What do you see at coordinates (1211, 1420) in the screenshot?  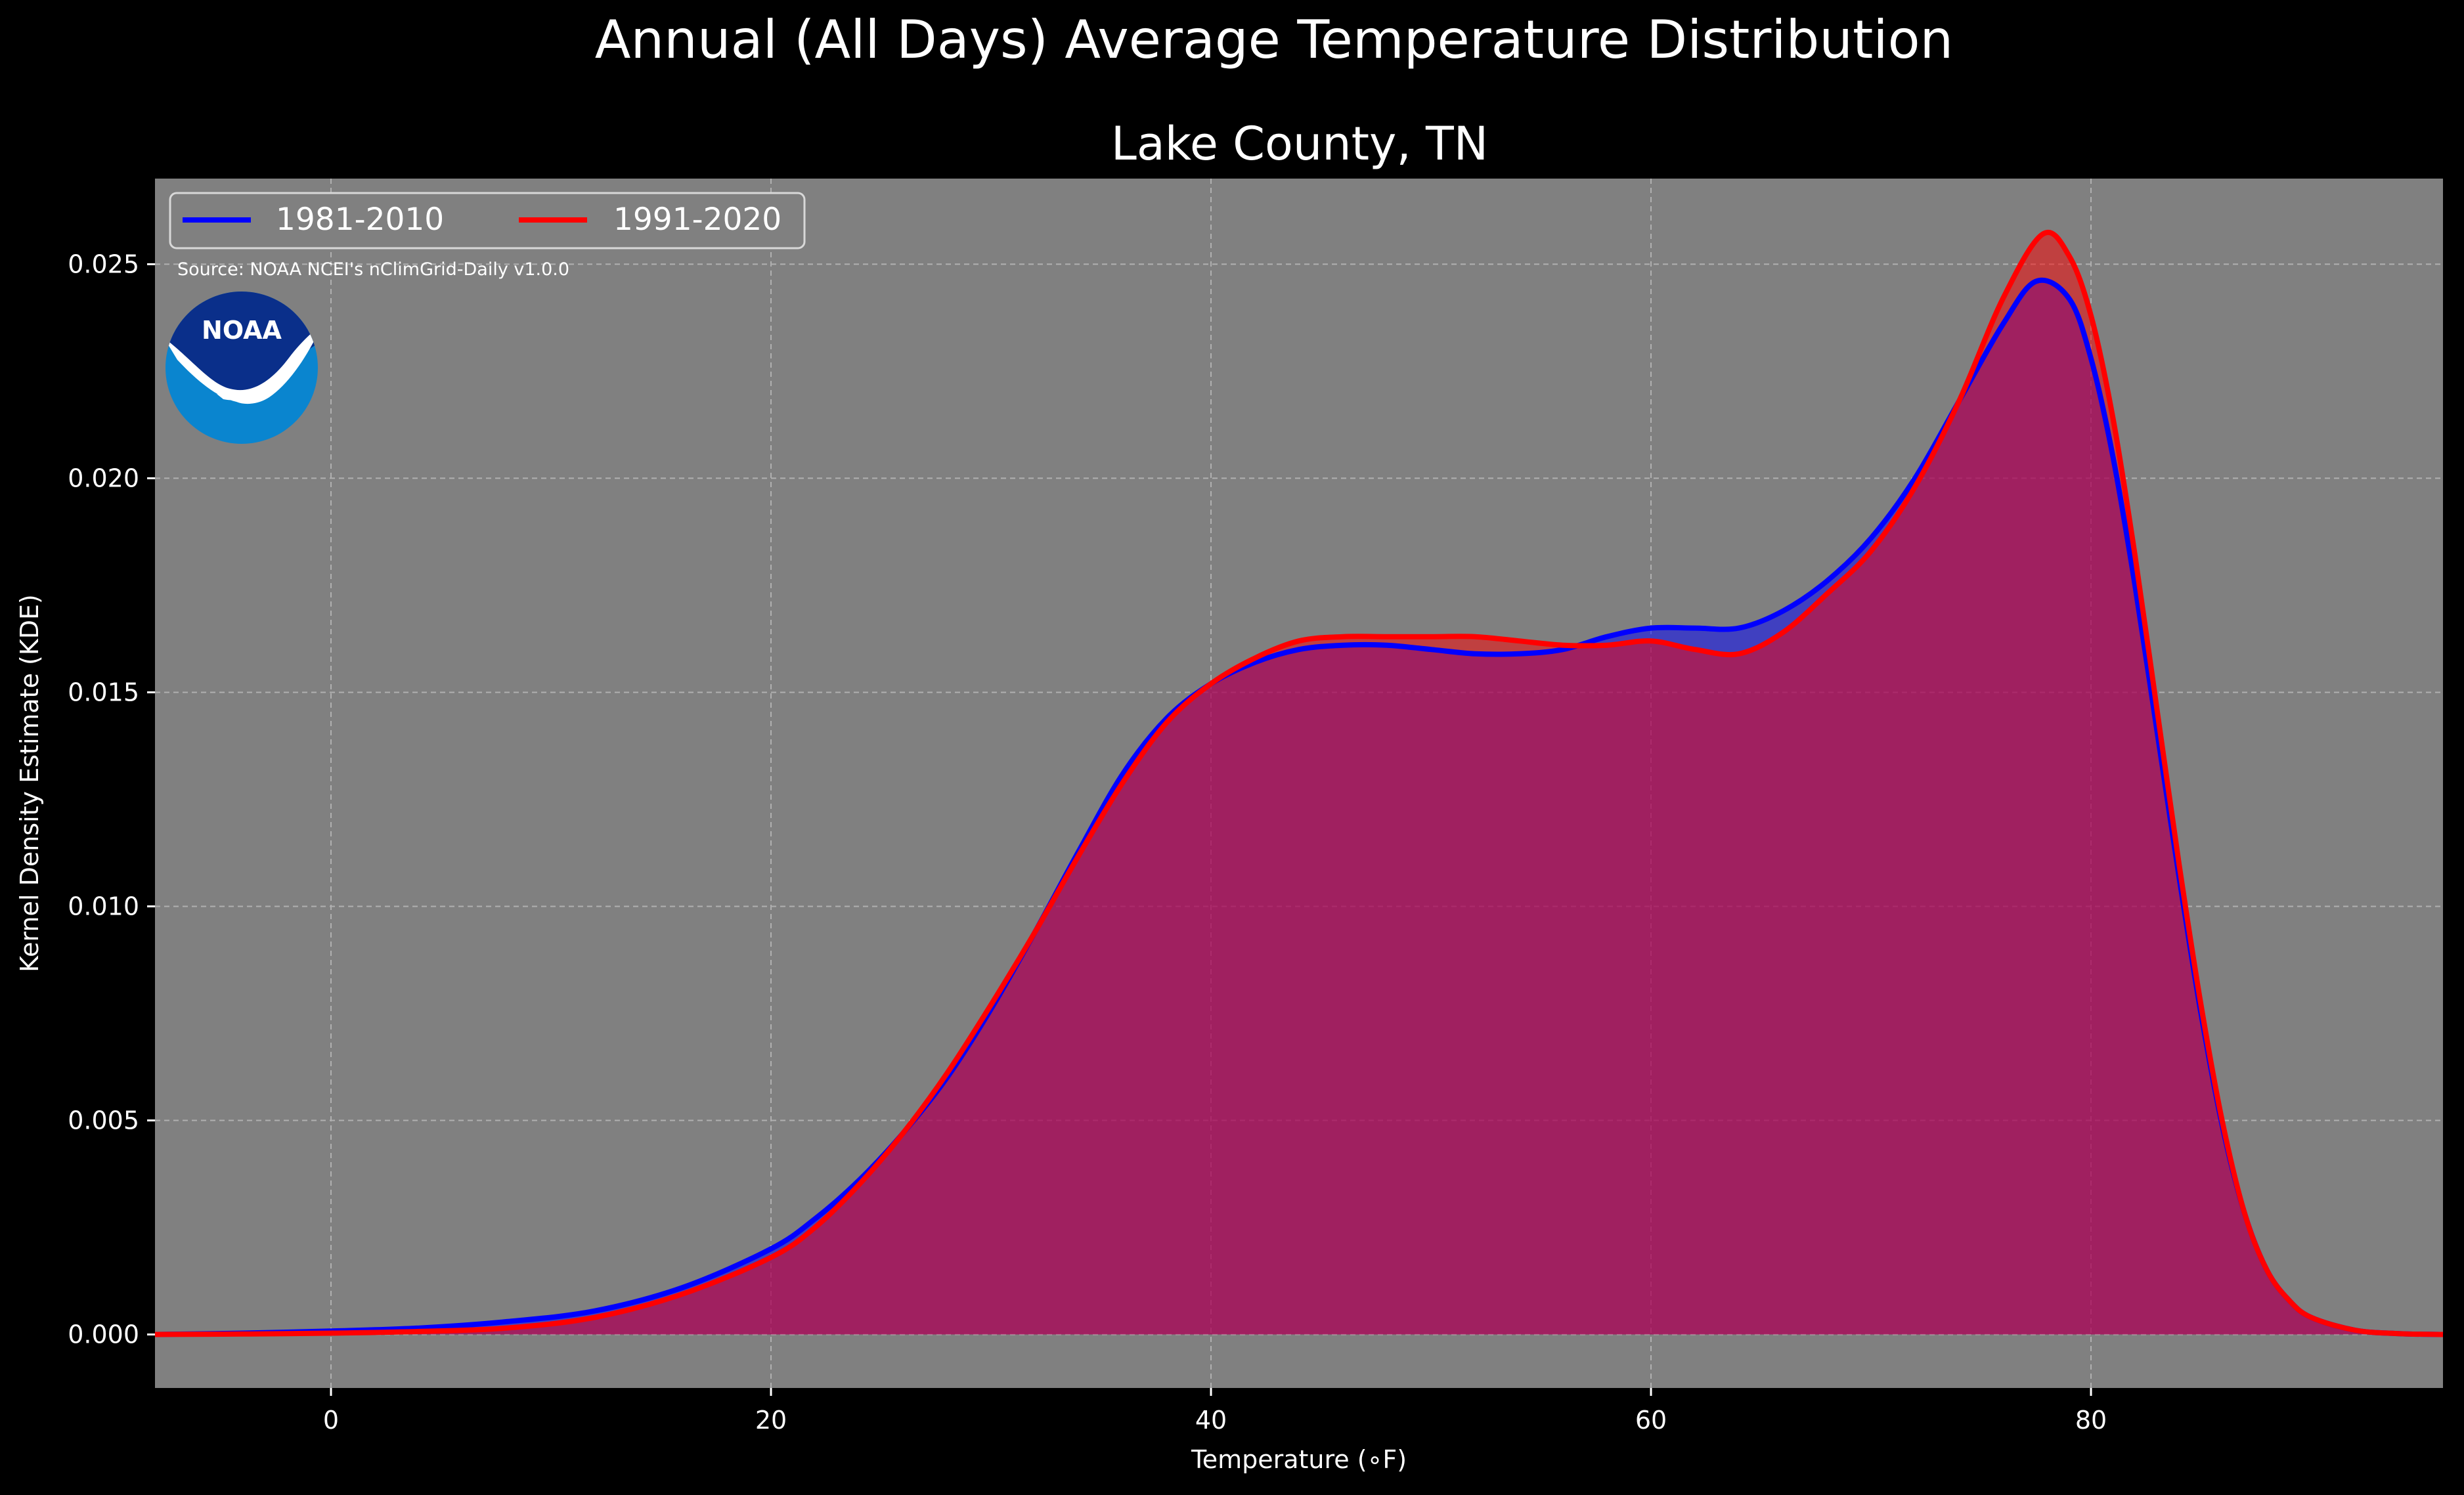 I see `x-tick-label: 40` at bounding box center [1211, 1420].